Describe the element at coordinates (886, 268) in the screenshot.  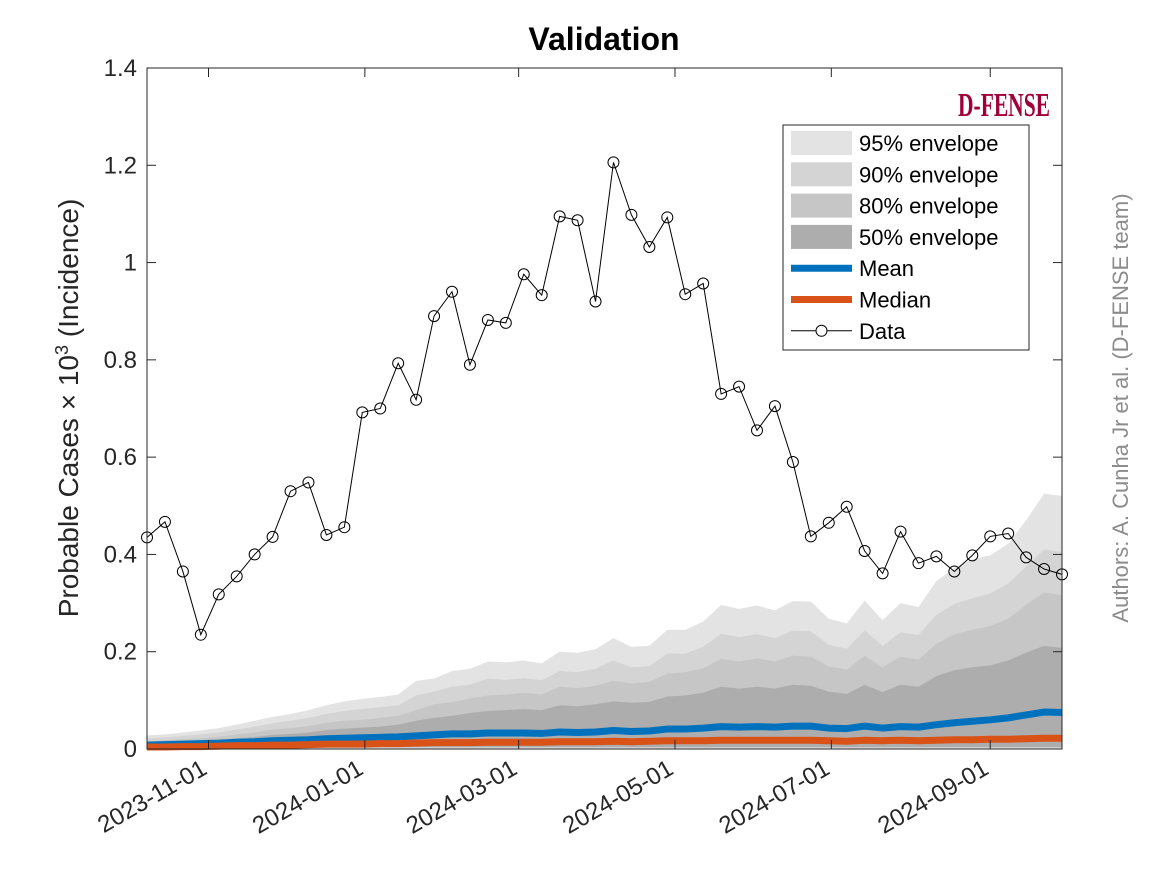
I see `legend-label: Mean` at that location.